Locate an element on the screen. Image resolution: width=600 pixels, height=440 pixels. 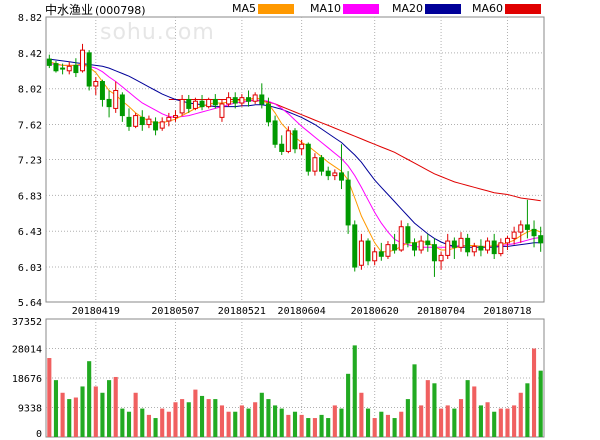
price-tick-label: 8.82 is located at coordinates (30, 18).